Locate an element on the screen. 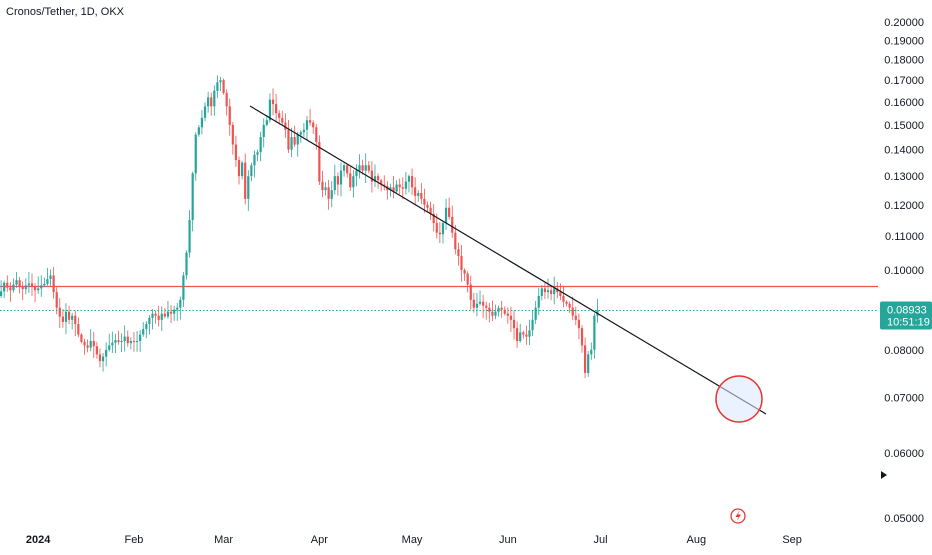 Image resolution: width=932 pixels, height=555 pixels. highlight-circle is located at coordinates (739, 399).